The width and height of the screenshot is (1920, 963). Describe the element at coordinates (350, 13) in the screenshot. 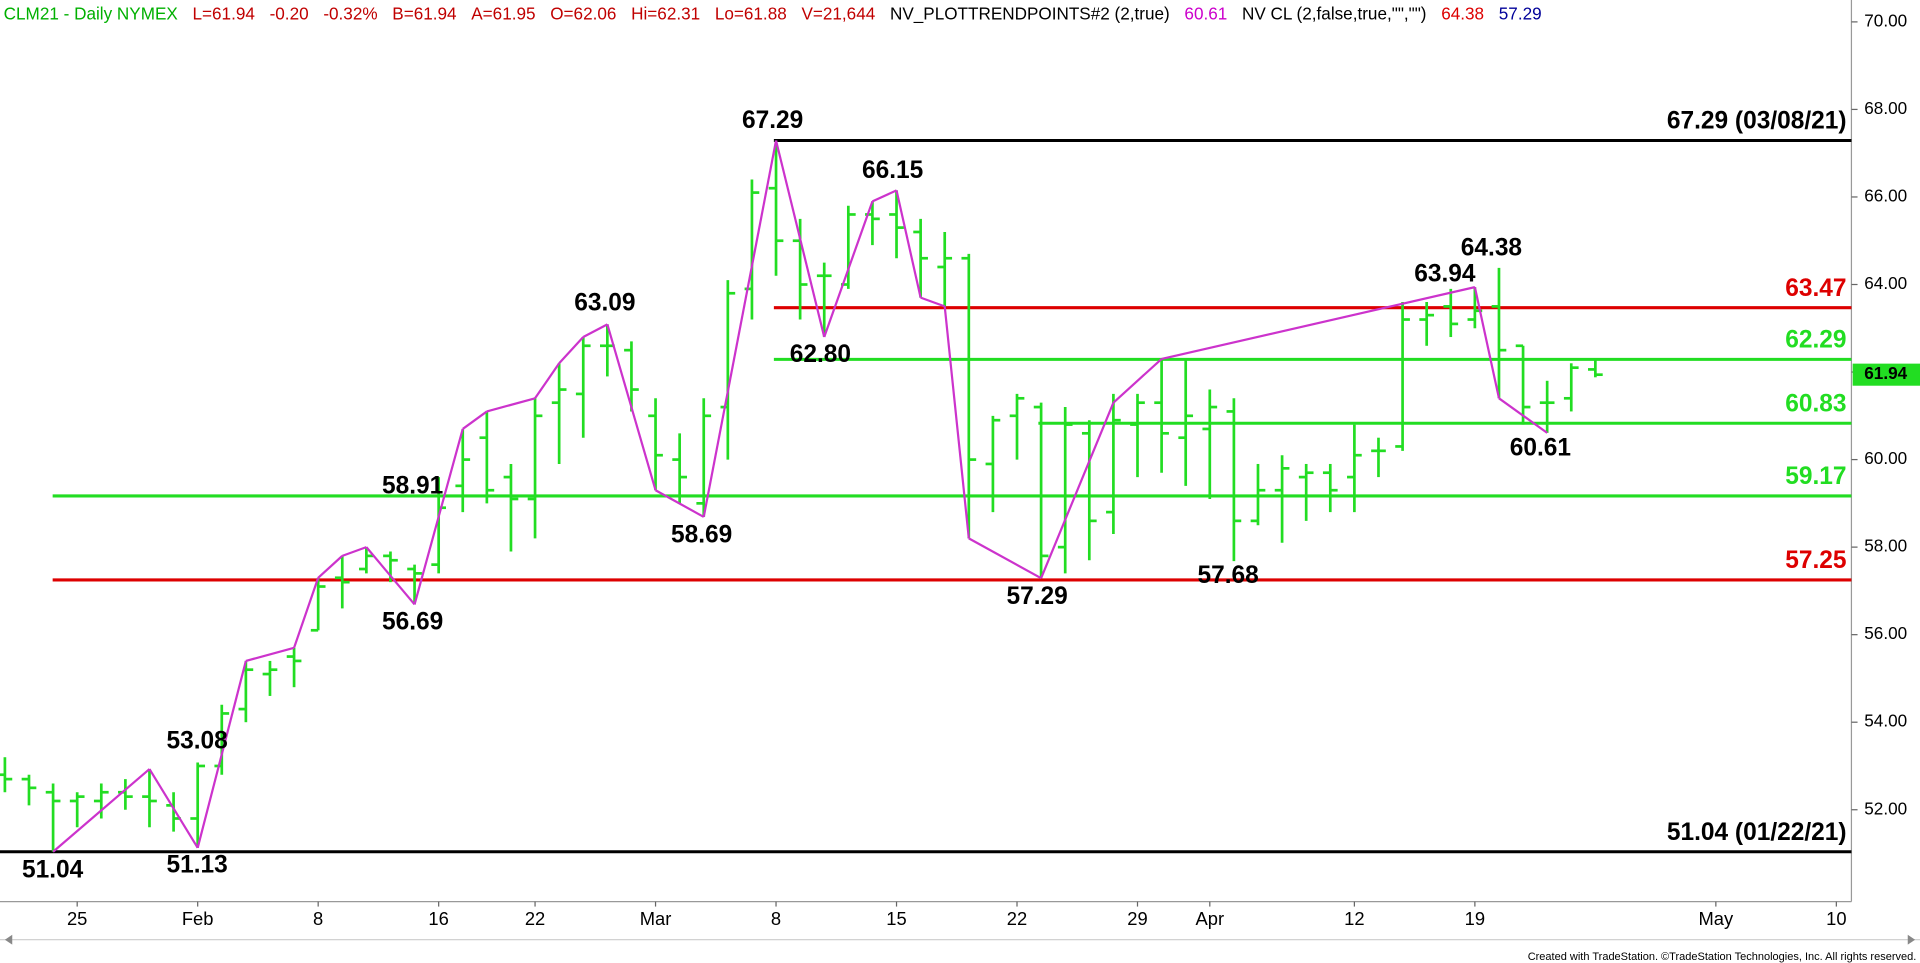

I see `header-item: -0.32%` at that location.